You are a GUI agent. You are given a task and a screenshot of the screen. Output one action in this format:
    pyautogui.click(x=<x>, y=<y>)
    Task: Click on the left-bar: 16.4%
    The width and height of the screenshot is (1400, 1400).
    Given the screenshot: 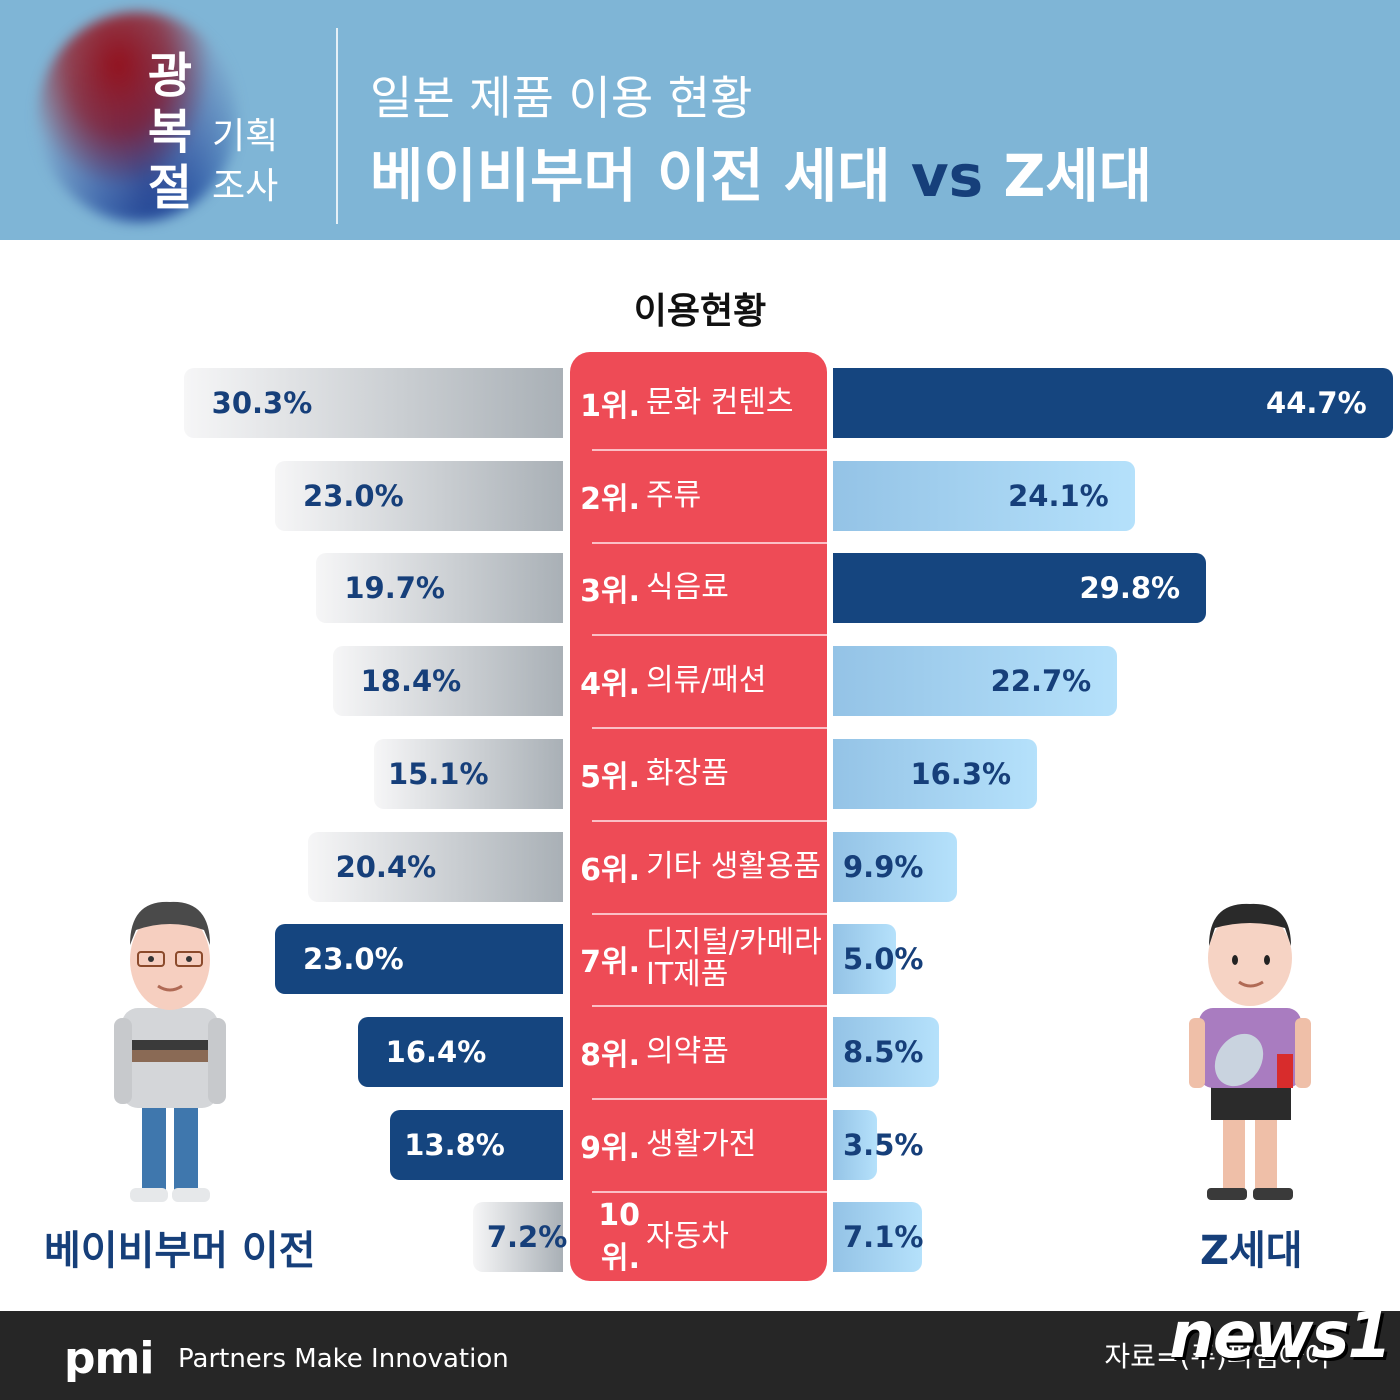 What is the action you would take?
    pyautogui.click(x=460, y=1051)
    